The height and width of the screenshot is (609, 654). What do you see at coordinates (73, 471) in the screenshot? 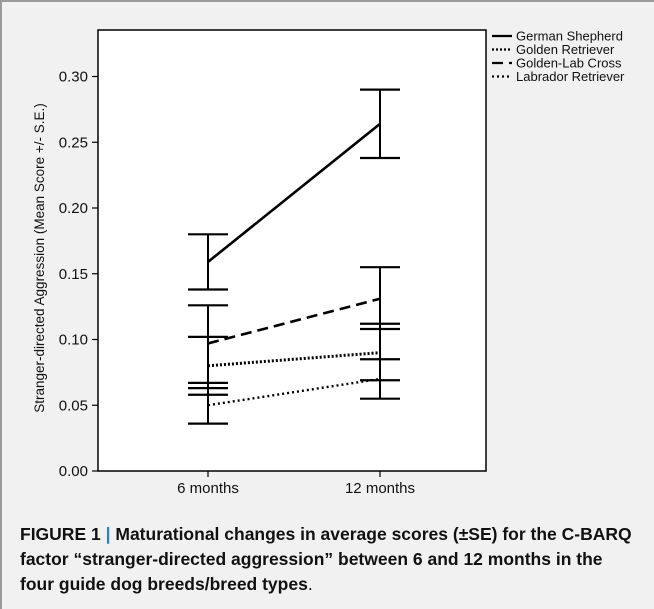
I see `y-tick-label: 0.00` at bounding box center [73, 471].